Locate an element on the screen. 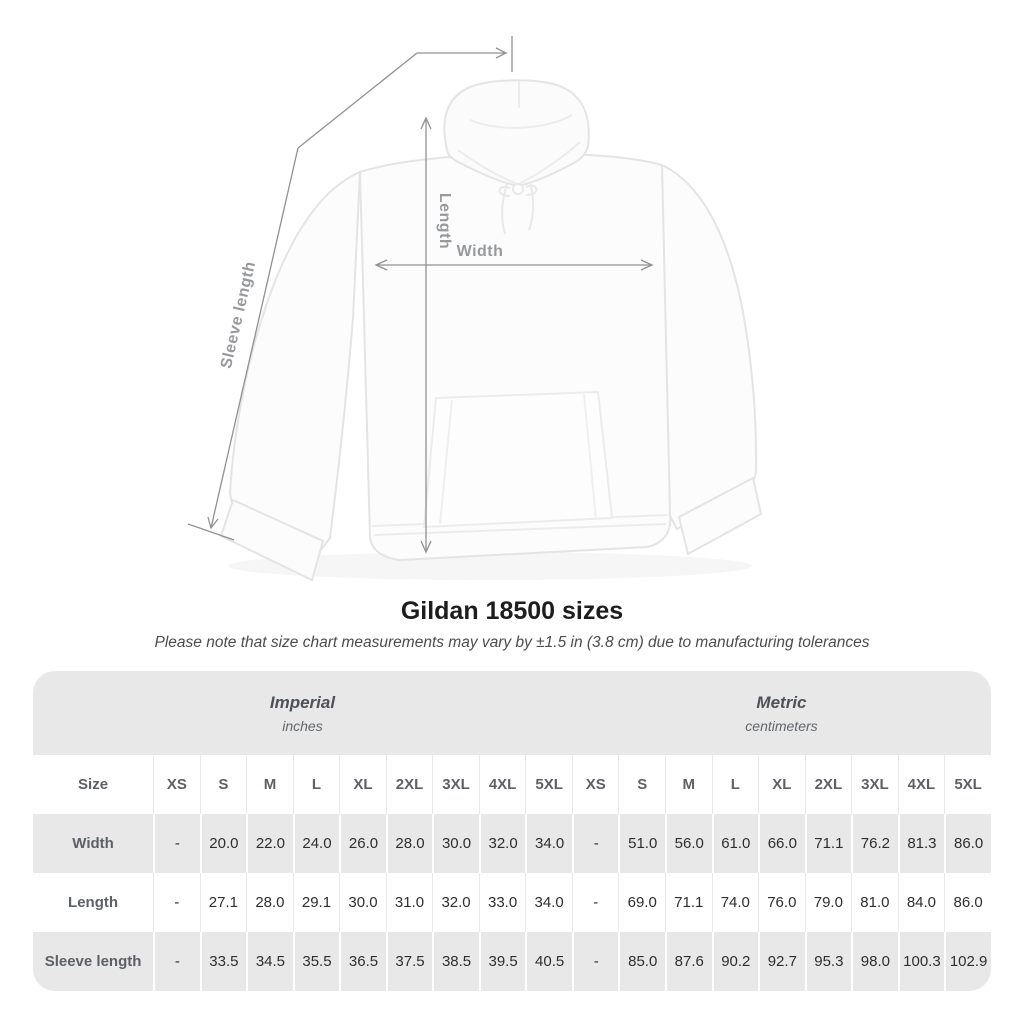 The height and width of the screenshot is (1024, 1024). measurement-value-cell: 33.5 is located at coordinates (223, 961).